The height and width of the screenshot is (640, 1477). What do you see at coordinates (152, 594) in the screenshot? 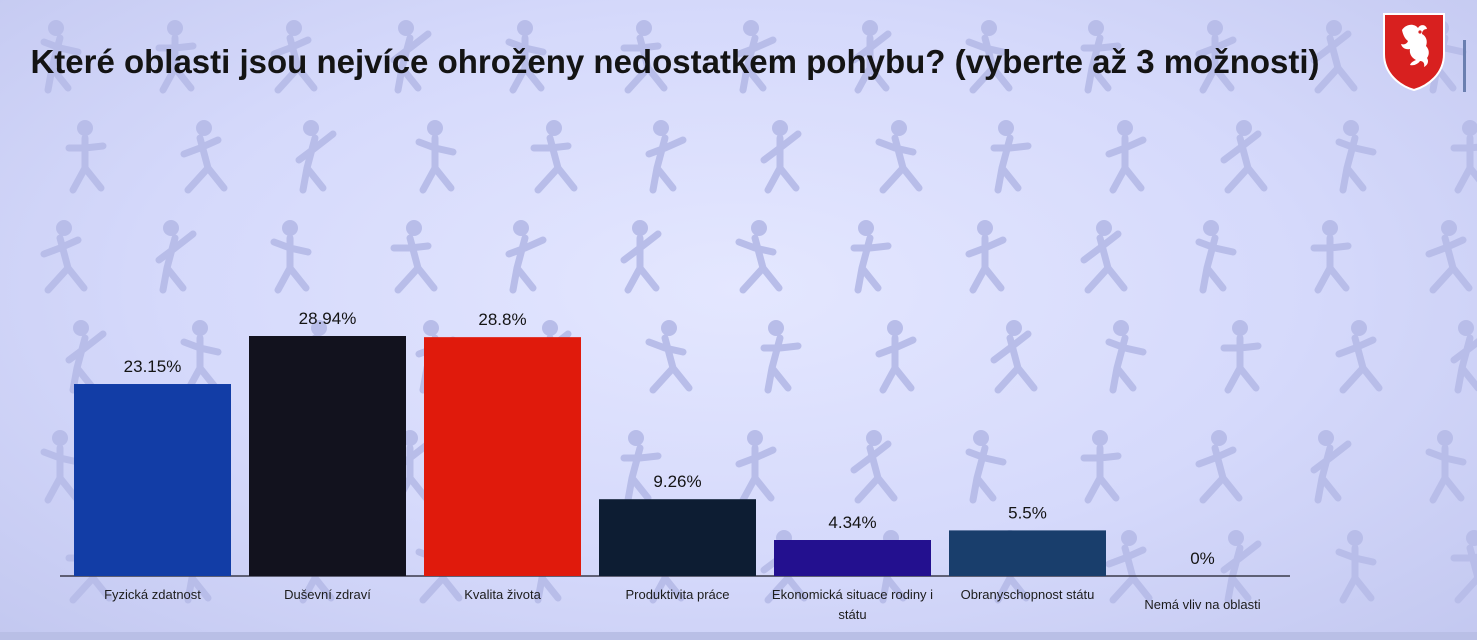
I see `x-tick-label: Fyzická zdatnost` at bounding box center [152, 594].